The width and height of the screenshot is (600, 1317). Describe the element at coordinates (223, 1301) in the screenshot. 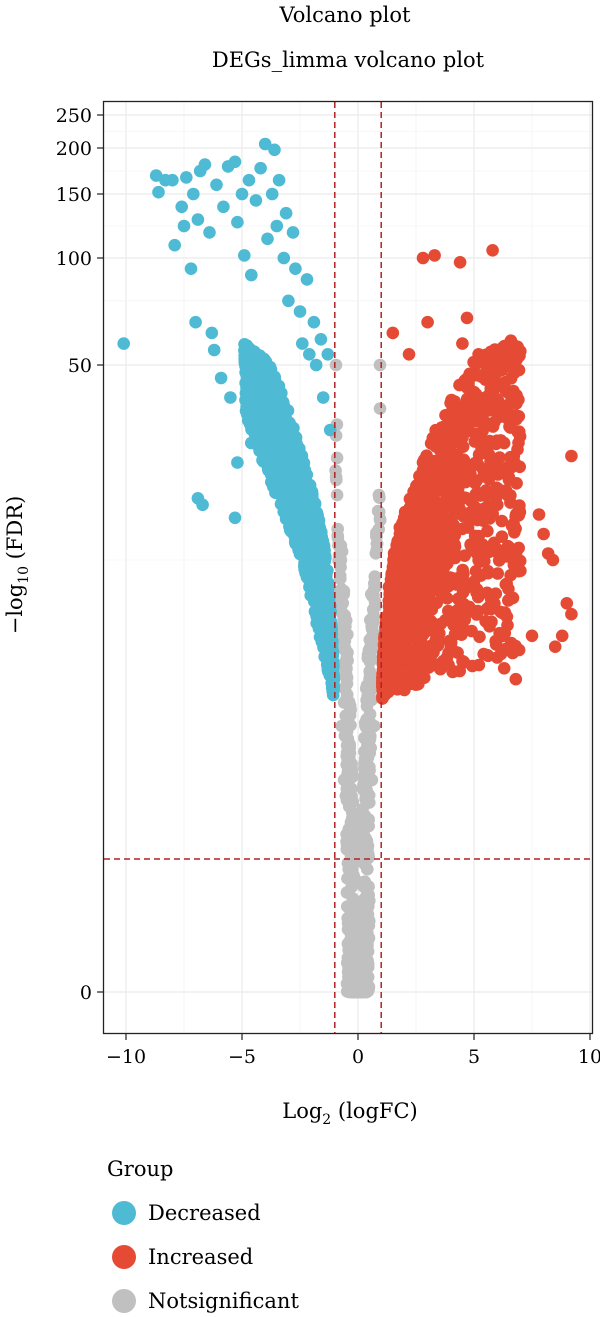

I see `legend-label: Notsignificant` at that location.